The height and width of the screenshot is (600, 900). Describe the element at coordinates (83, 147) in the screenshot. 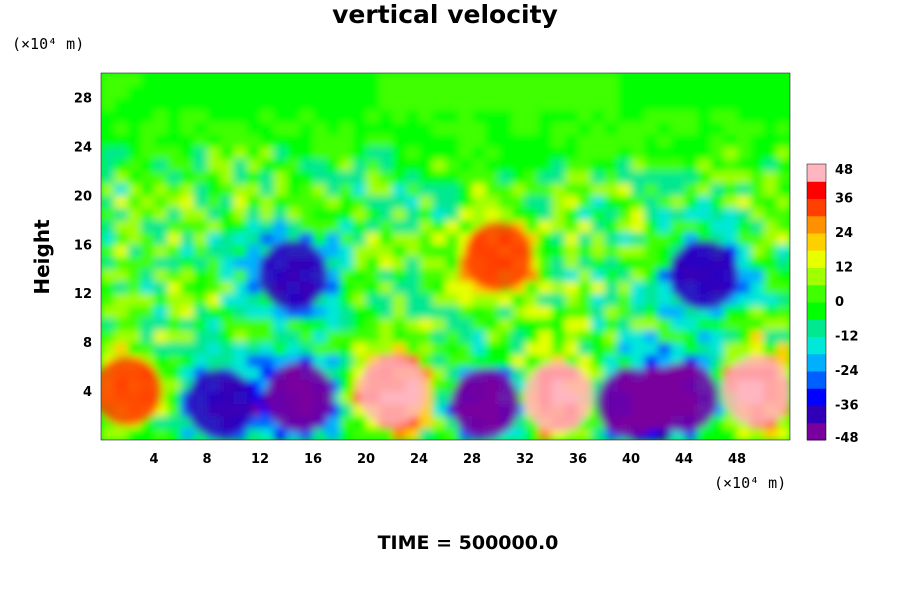

I see `y-tick-label: 24` at that location.